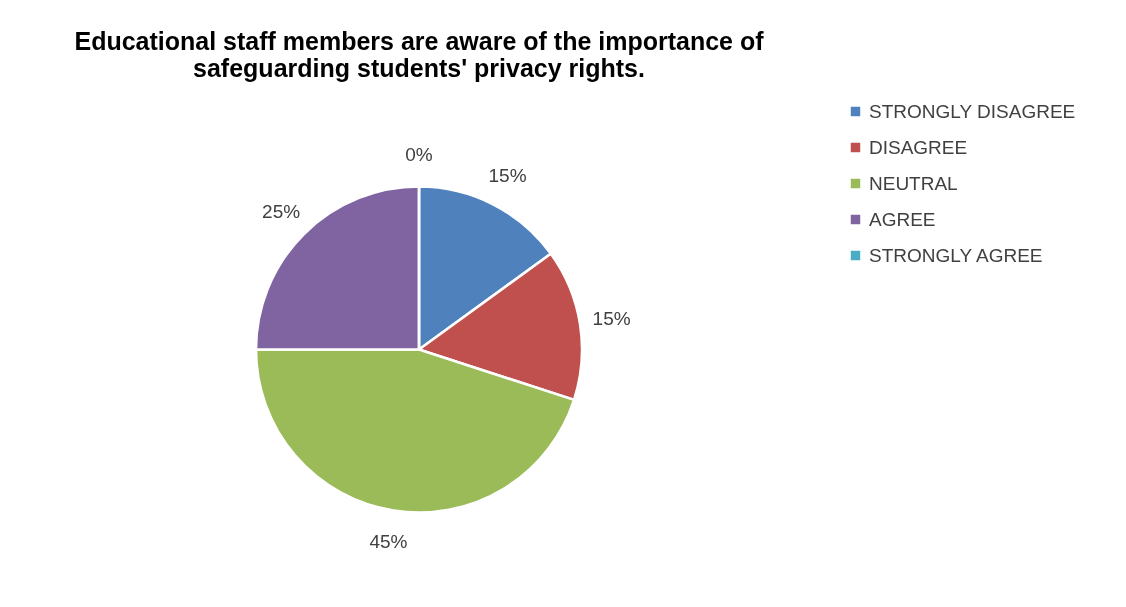  What do you see at coordinates (972, 111) in the screenshot?
I see `legend-label: STRONGLY DISAGREE` at bounding box center [972, 111].